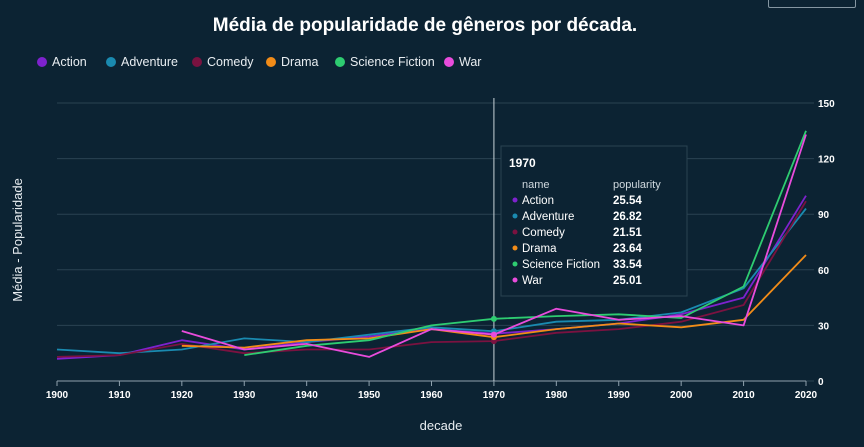 The width and height of the screenshot is (864, 447). Describe the element at coordinates (627, 265) in the screenshot. I see `tooltip-row-value: 33.54` at that location.